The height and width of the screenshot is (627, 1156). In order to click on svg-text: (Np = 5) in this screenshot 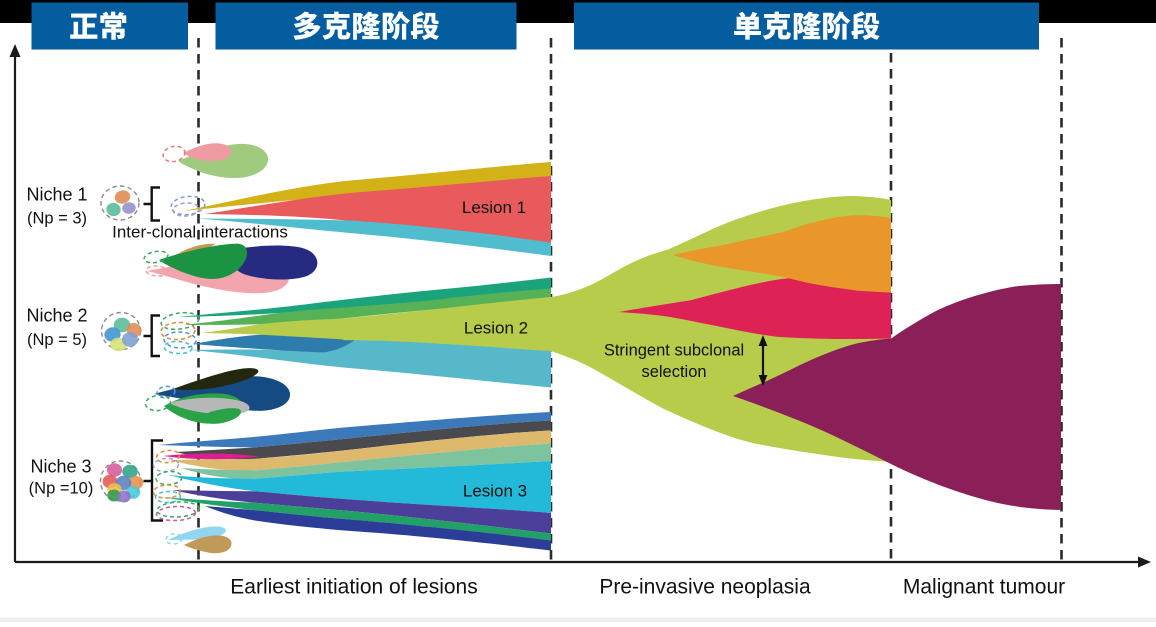, I will do `click(57, 340)`.